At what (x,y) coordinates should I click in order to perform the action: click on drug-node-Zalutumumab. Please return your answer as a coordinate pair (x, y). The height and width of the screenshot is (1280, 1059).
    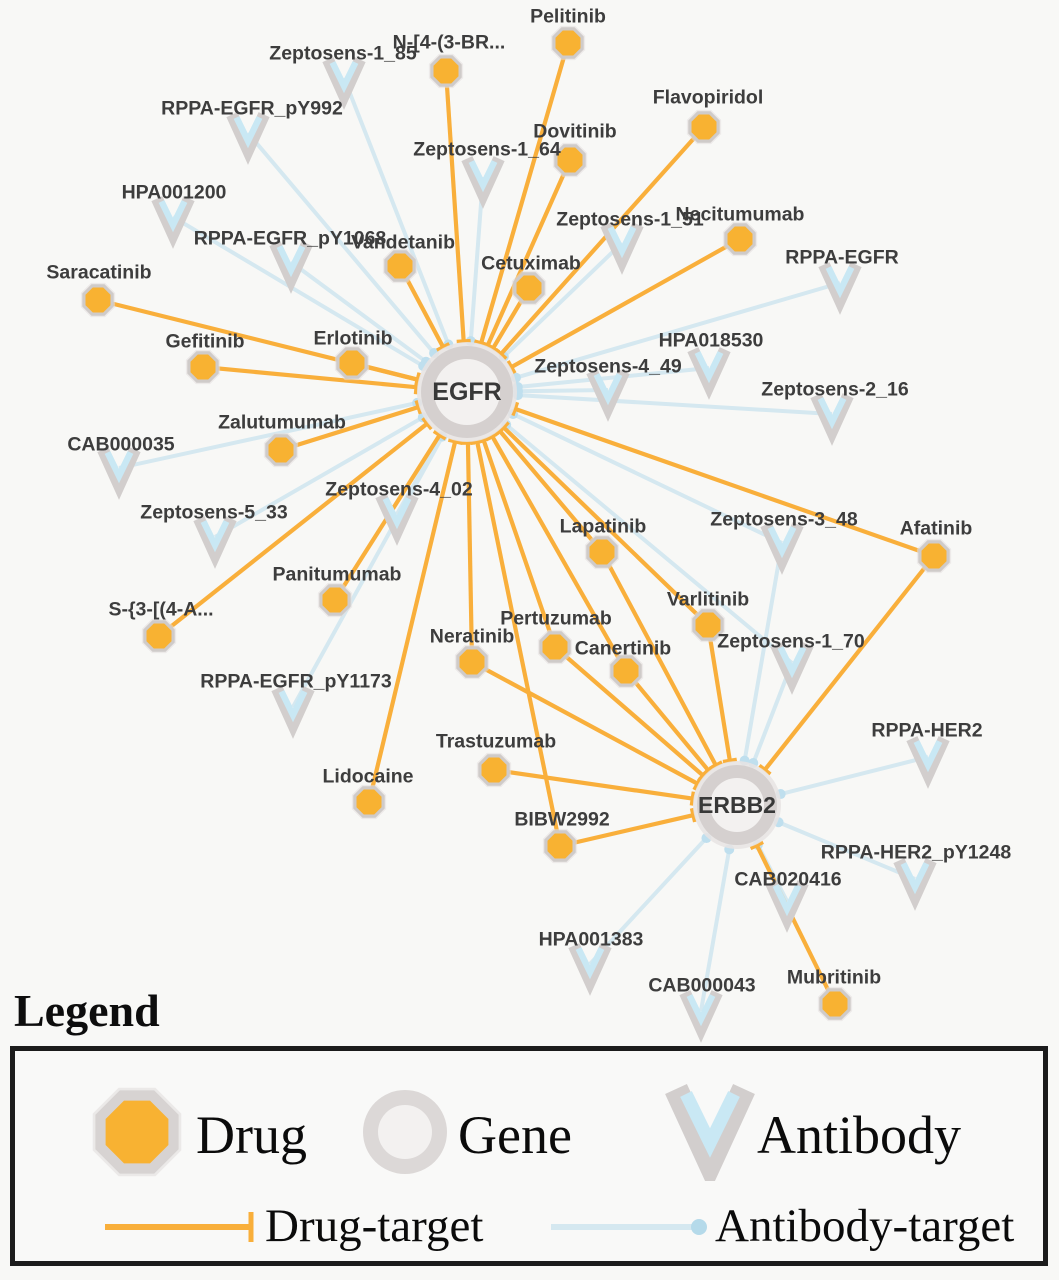
    Looking at the image, I should click on (281, 450).